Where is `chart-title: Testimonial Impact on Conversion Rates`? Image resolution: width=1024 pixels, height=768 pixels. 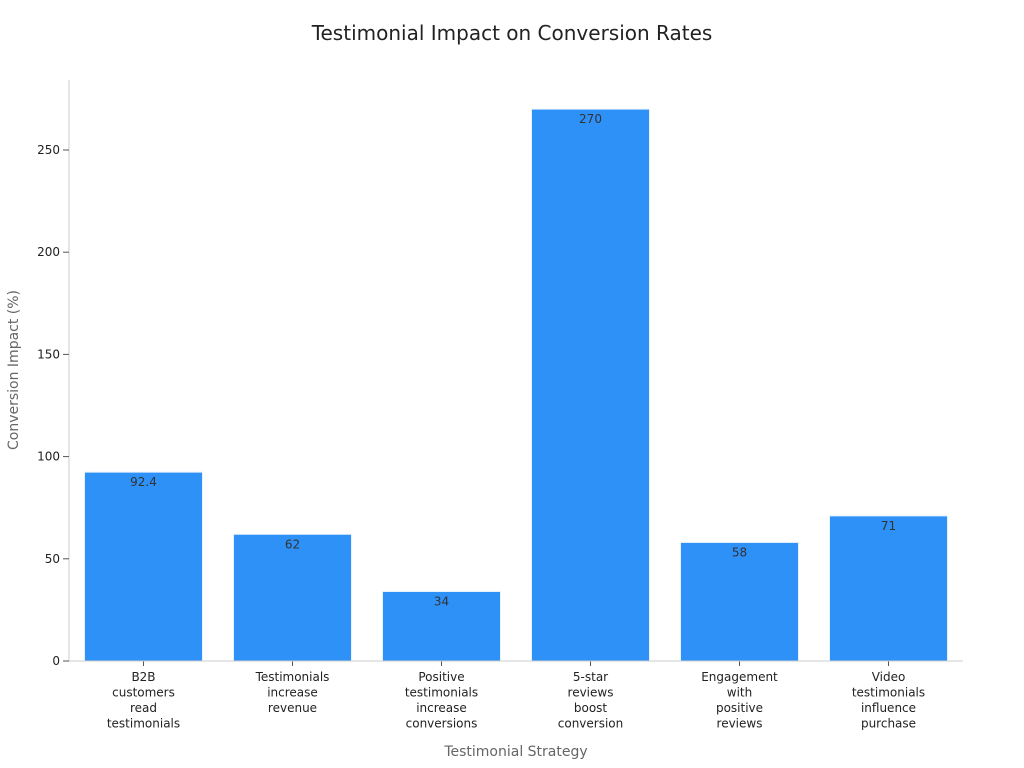 chart-title: Testimonial Impact on Conversion Rates is located at coordinates (512, 33).